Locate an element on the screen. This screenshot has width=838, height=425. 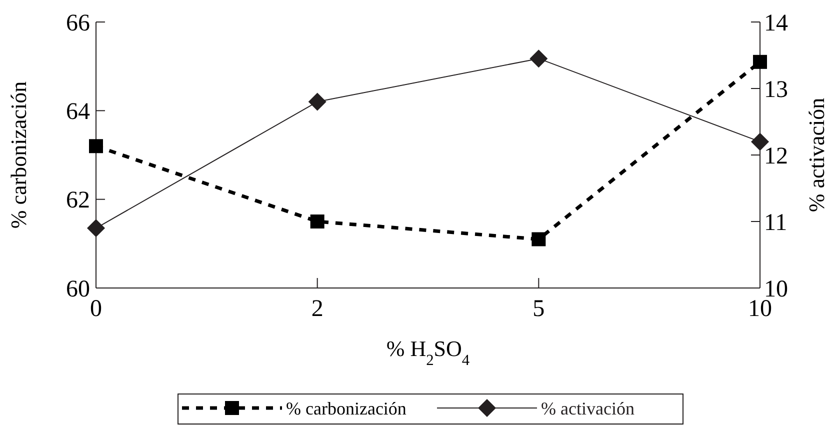
y-tick-label: 66 is located at coordinates (78, 23).